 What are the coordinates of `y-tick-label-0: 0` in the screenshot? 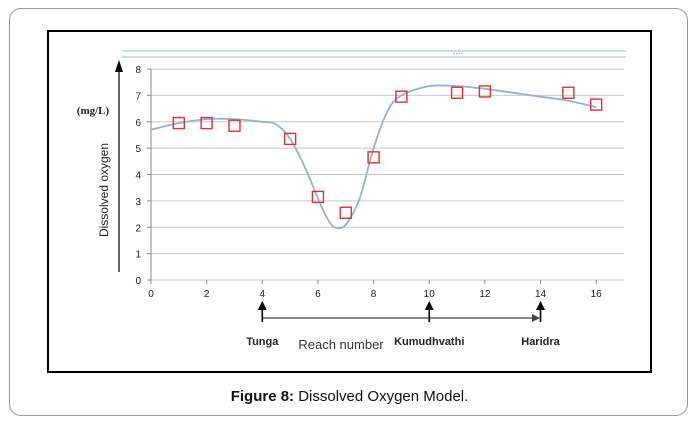 It's located at (138, 281).